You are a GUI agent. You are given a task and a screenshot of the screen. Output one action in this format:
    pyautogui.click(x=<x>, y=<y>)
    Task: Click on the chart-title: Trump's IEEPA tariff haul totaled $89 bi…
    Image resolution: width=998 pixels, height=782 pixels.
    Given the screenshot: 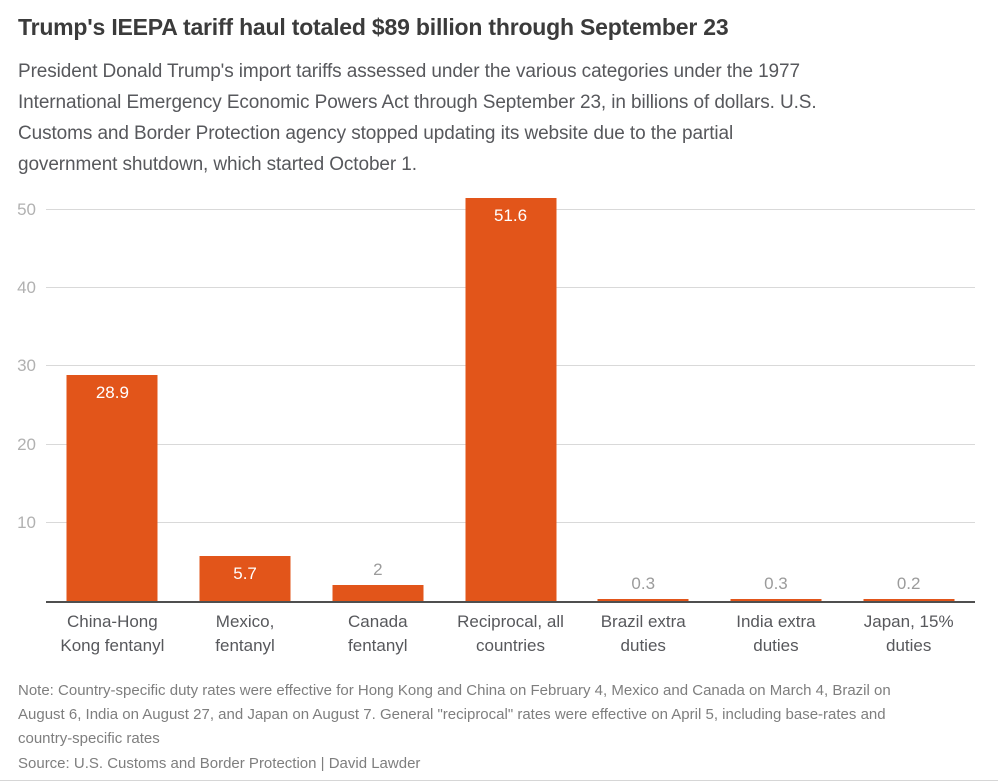 What is the action you would take?
    pyautogui.click(x=373, y=27)
    